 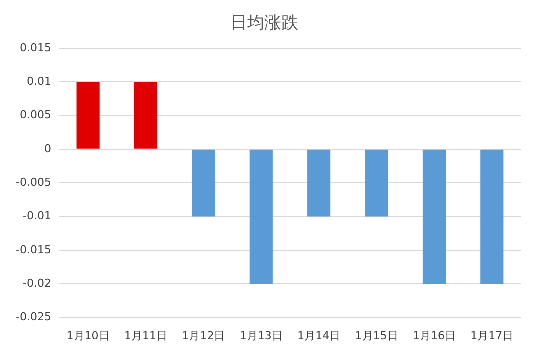 What do you see at coordinates (376, 335) in the screenshot?
I see `x-tick-label: 1月15日` at bounding box center [376, 335].